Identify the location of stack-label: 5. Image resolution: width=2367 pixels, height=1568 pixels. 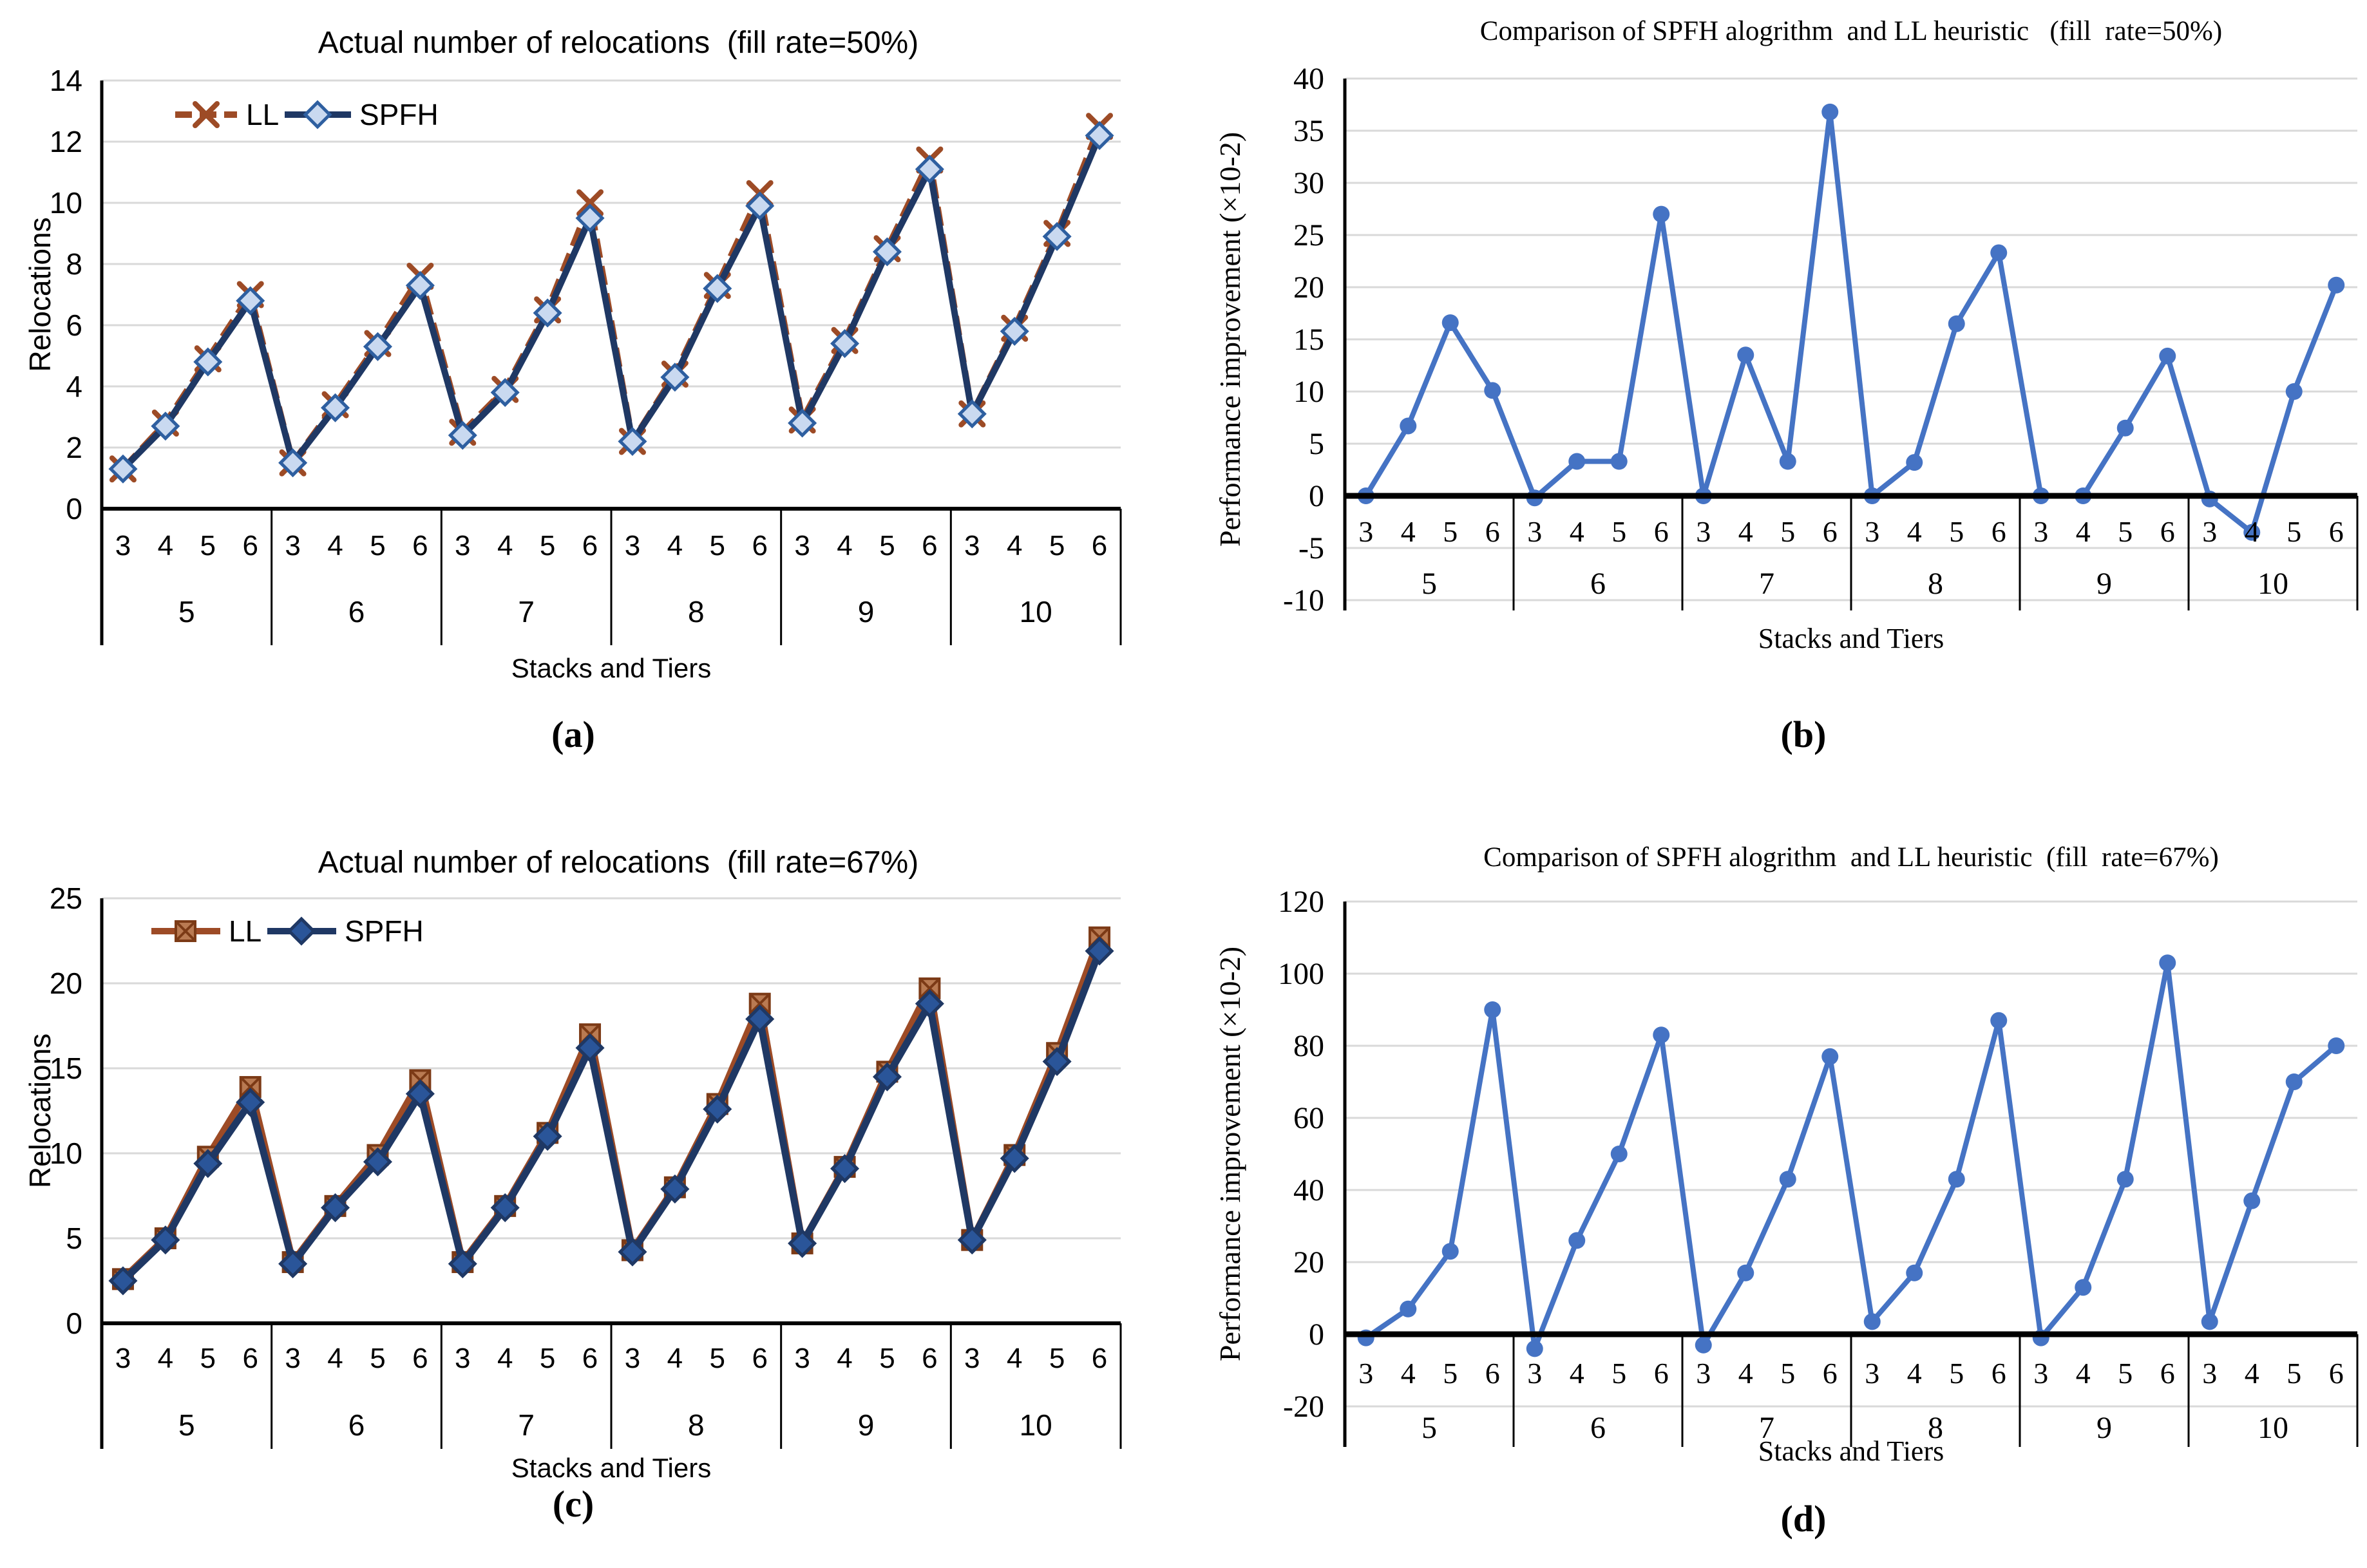
(186, 1425).